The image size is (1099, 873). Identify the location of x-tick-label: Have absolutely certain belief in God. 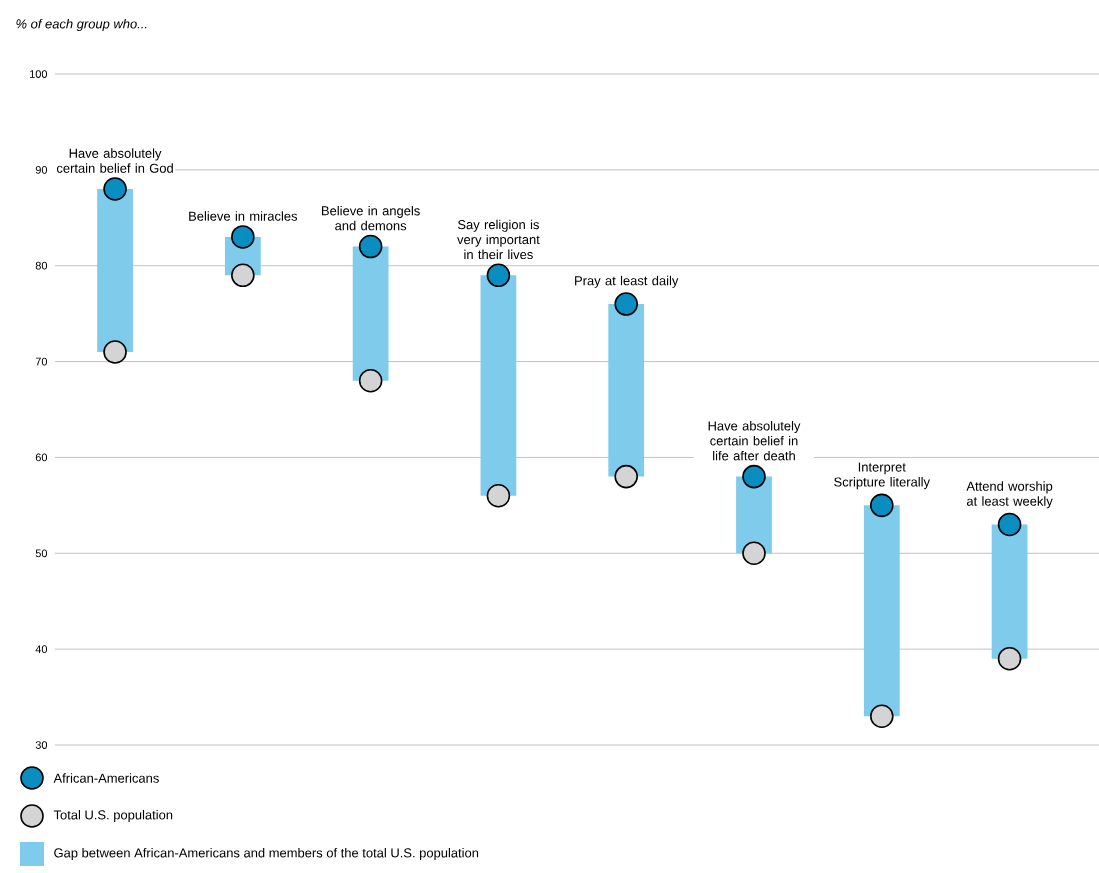
(114, 160).